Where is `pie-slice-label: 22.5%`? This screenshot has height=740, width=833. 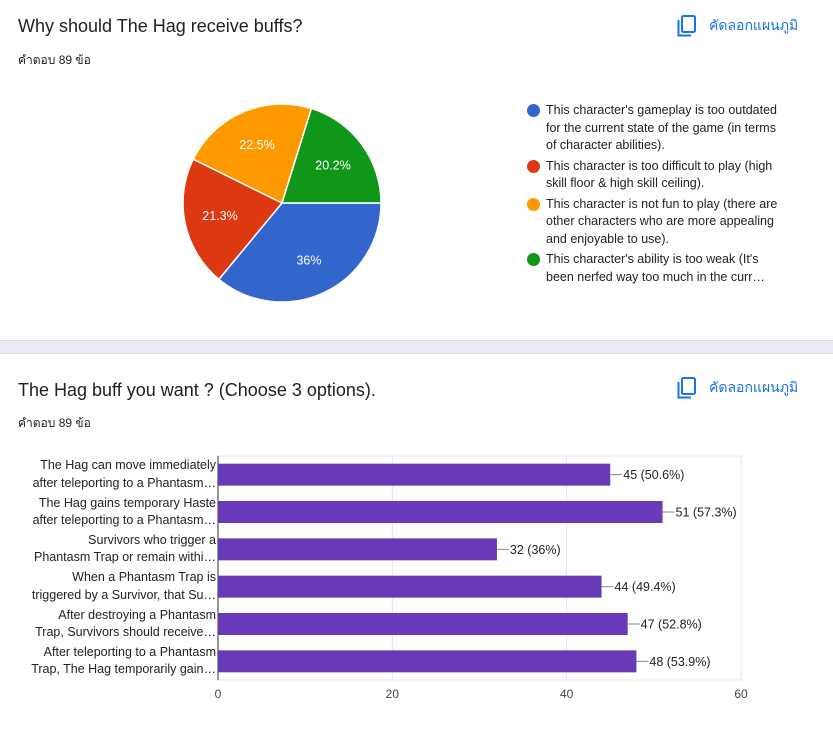 pie-slice-label: 22.5% is located at coordinates (256, 145).